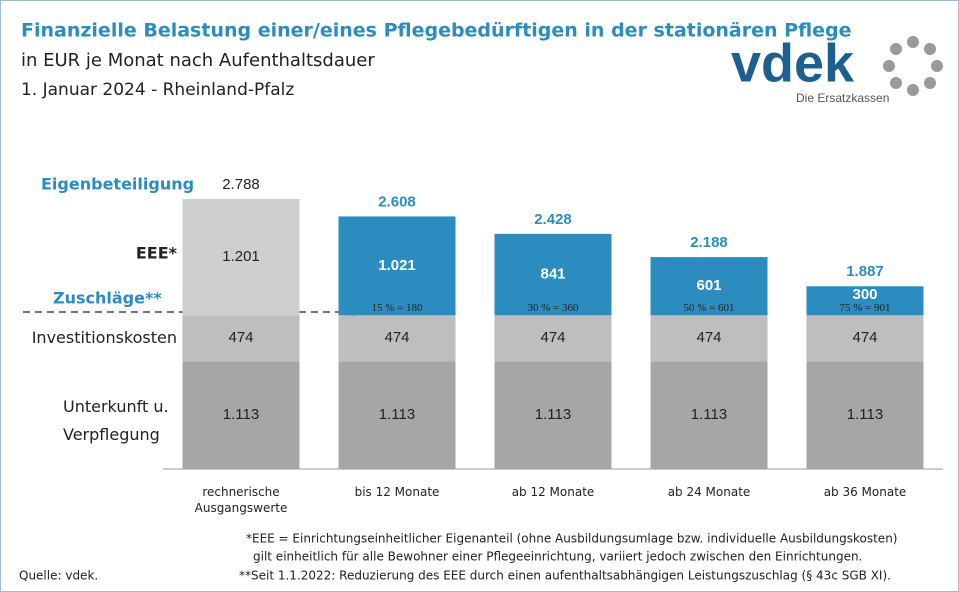 This screenshot has height=592, width=959. Describe the element at coordinates (107, 298) in the screenshot. I see `zuschlaege-label: Zuschläge**` at that location.